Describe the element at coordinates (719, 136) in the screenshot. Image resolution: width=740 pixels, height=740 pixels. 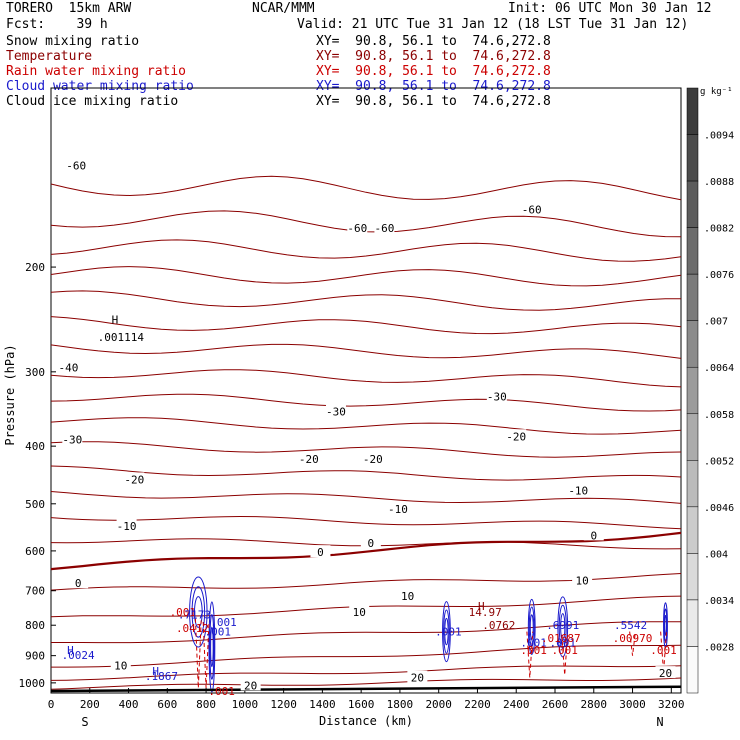
I see `colorbar-tick-label: .0094` at that location.